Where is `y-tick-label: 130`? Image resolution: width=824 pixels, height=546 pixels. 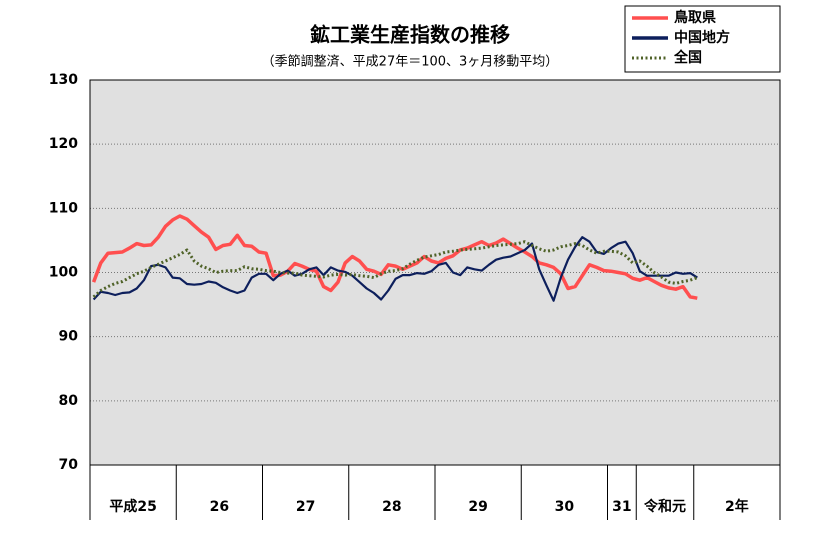 y-tick-label: 130 is located at coordinates (63, 80).